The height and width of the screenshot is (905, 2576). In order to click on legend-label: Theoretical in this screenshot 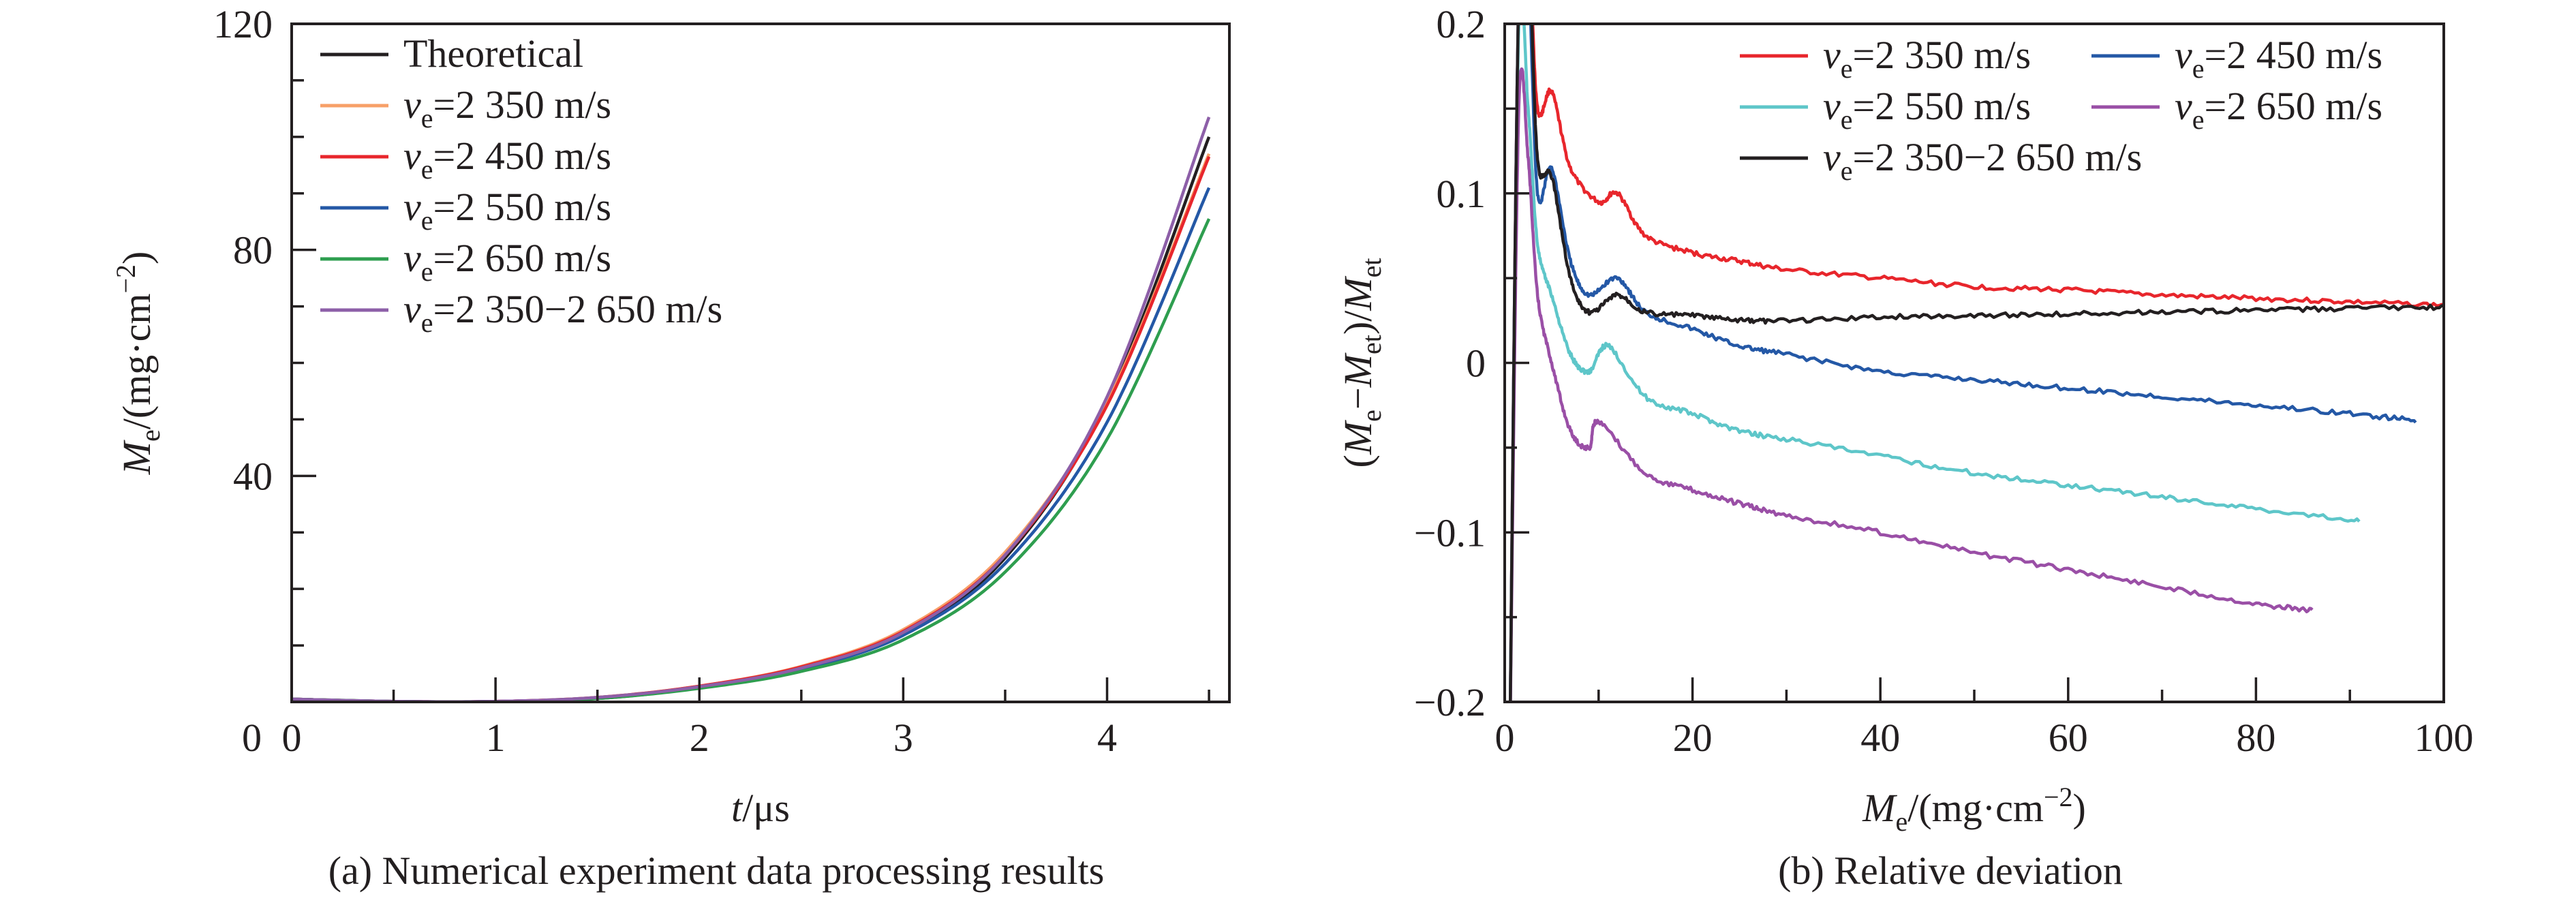, I will do `click(493, 53)`.